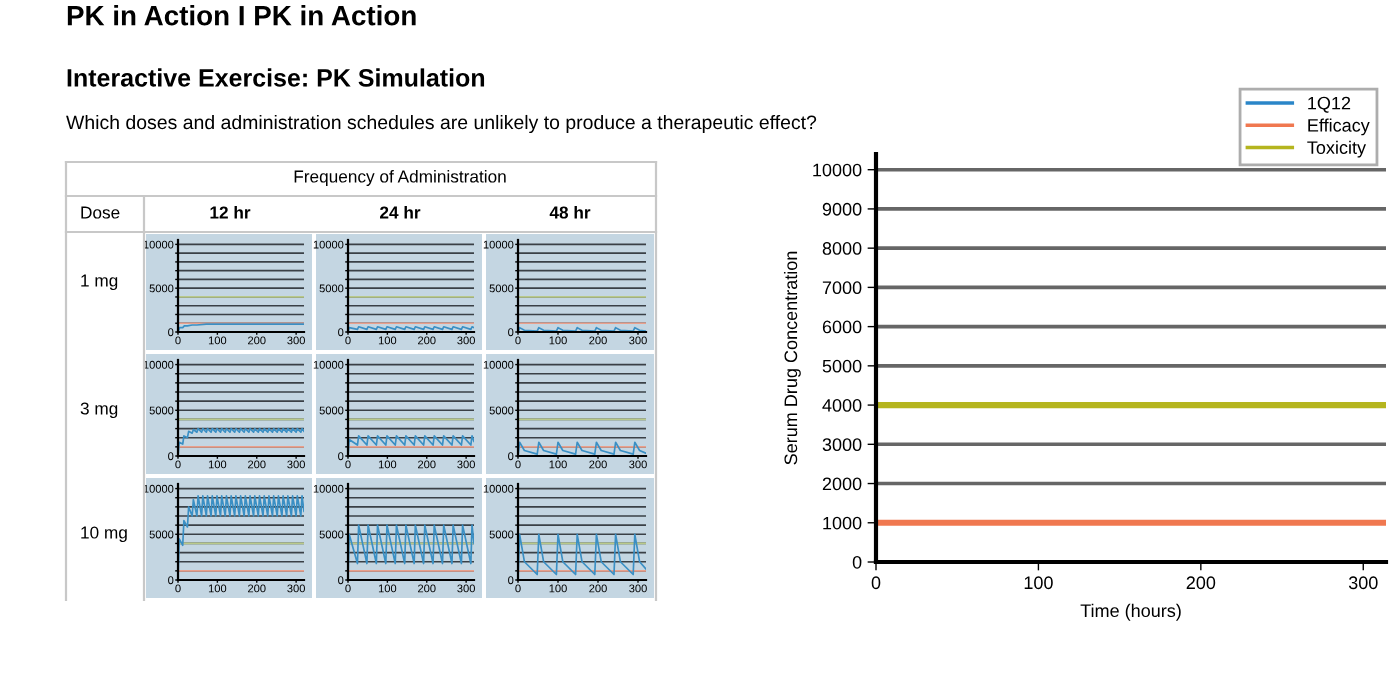 The width and height of the screenshot is (1400, 678). What do you see at coordinates (842, 405) in the screenshot?
I see `y-tick-label: 4000` at bounding box center [842, 405].